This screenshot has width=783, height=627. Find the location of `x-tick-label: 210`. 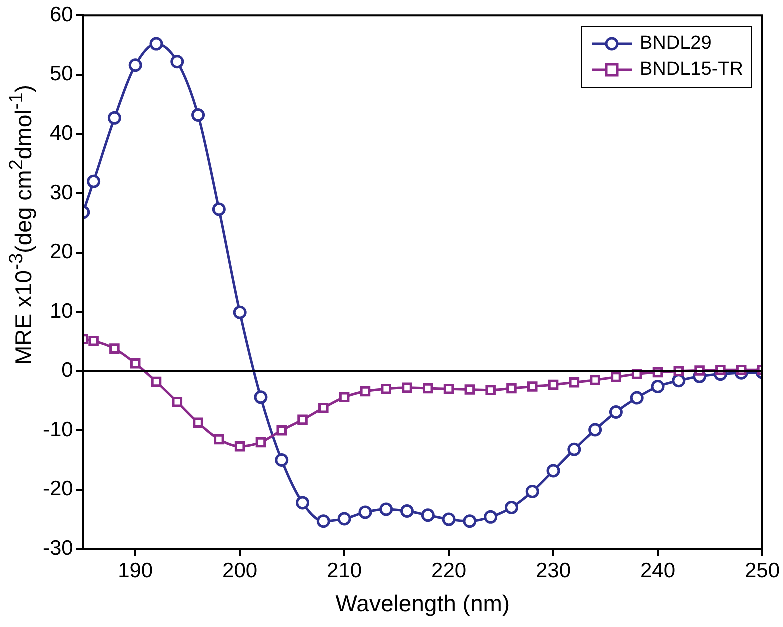

x-tick-label: 210 is located at coordinates (344, 571).